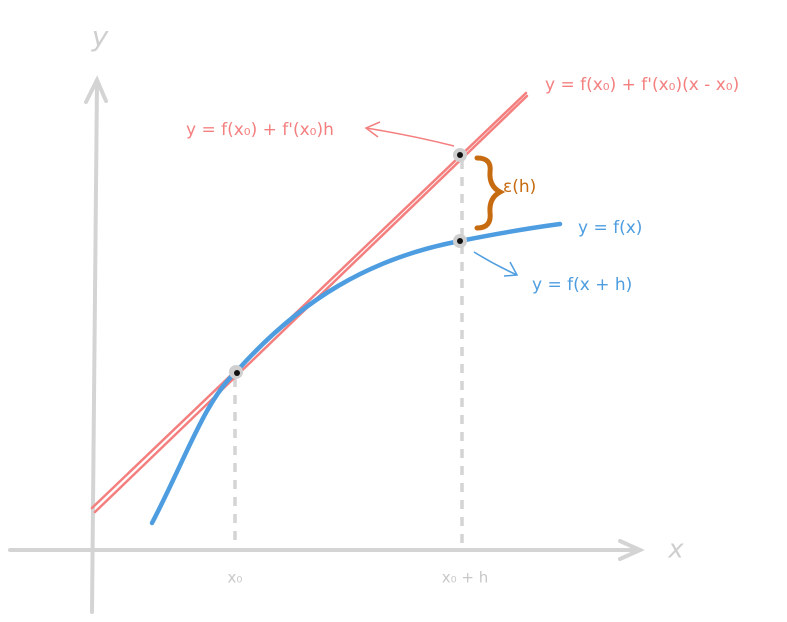 This screenshot has width=787, height=622. What do you see at coordinates (631, 550) in the screenshot?
I see `x-arrow` at bounding box center [631, 550].